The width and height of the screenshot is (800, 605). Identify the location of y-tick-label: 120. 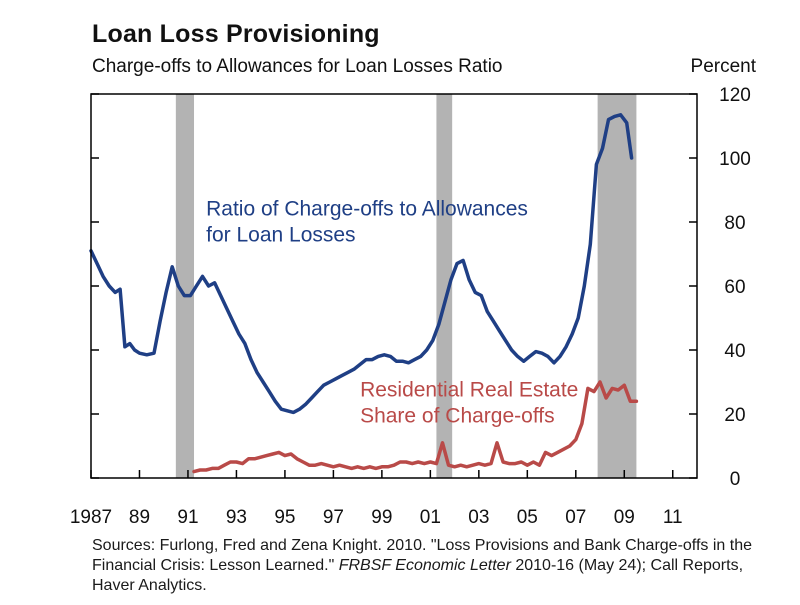
(735, 95).